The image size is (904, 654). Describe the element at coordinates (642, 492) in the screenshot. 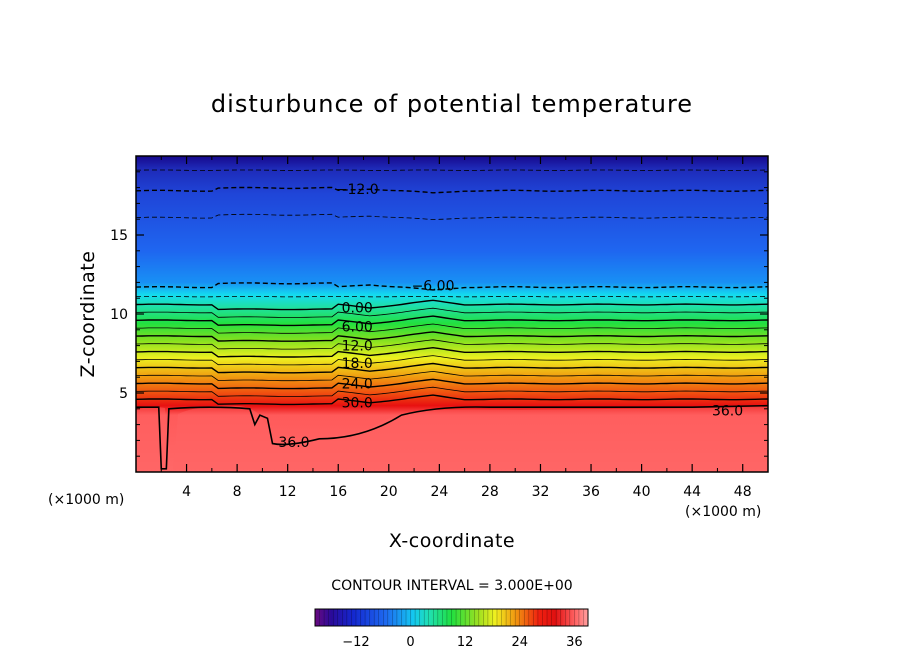

I see `x-tick-label: 40` at that location.